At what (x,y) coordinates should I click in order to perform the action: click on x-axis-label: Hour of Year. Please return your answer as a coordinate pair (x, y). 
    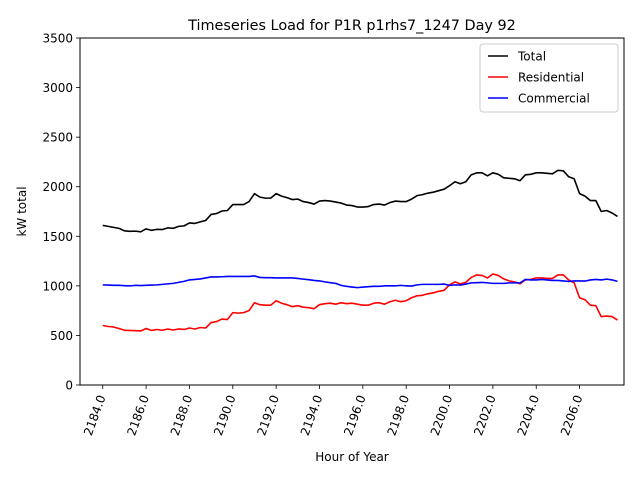
    Looking at the image, I should click on (352, 457).